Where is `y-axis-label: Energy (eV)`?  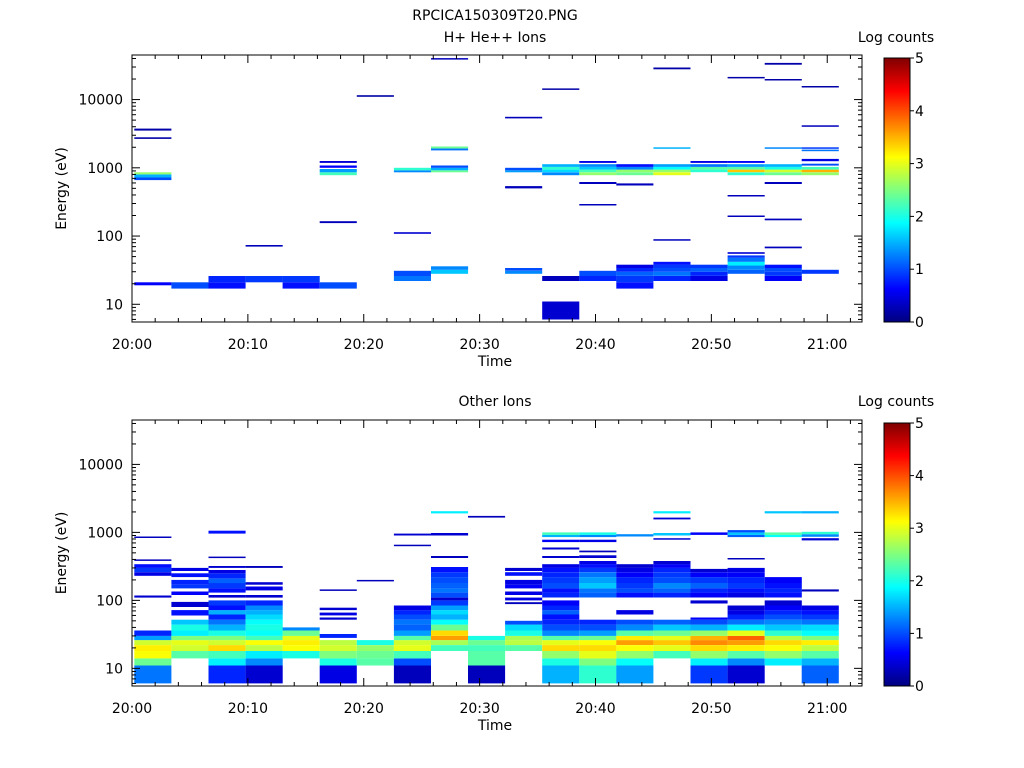 y-axis-label: Energy (eV) is located at coordinates (62, 553).